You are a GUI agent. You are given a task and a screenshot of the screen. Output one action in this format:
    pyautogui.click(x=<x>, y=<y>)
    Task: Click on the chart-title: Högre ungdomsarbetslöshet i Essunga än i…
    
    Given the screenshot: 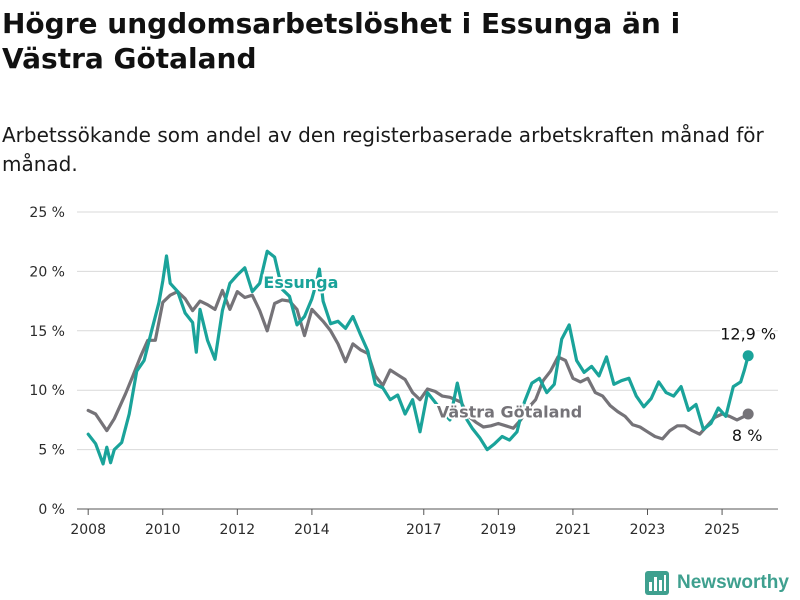 What is the action you would take?
    pyautogui.click(x=341, y=41)
    